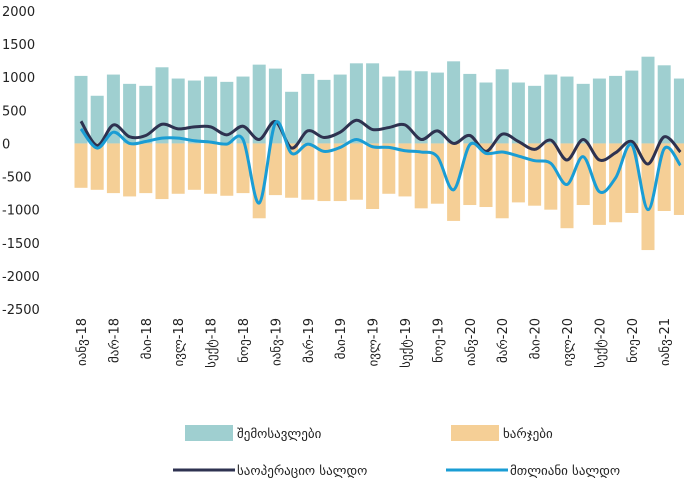 This screenshot has height=493, width=684. I want to click on legend-label: საოპერაციო სალდო, so click(302, 471).